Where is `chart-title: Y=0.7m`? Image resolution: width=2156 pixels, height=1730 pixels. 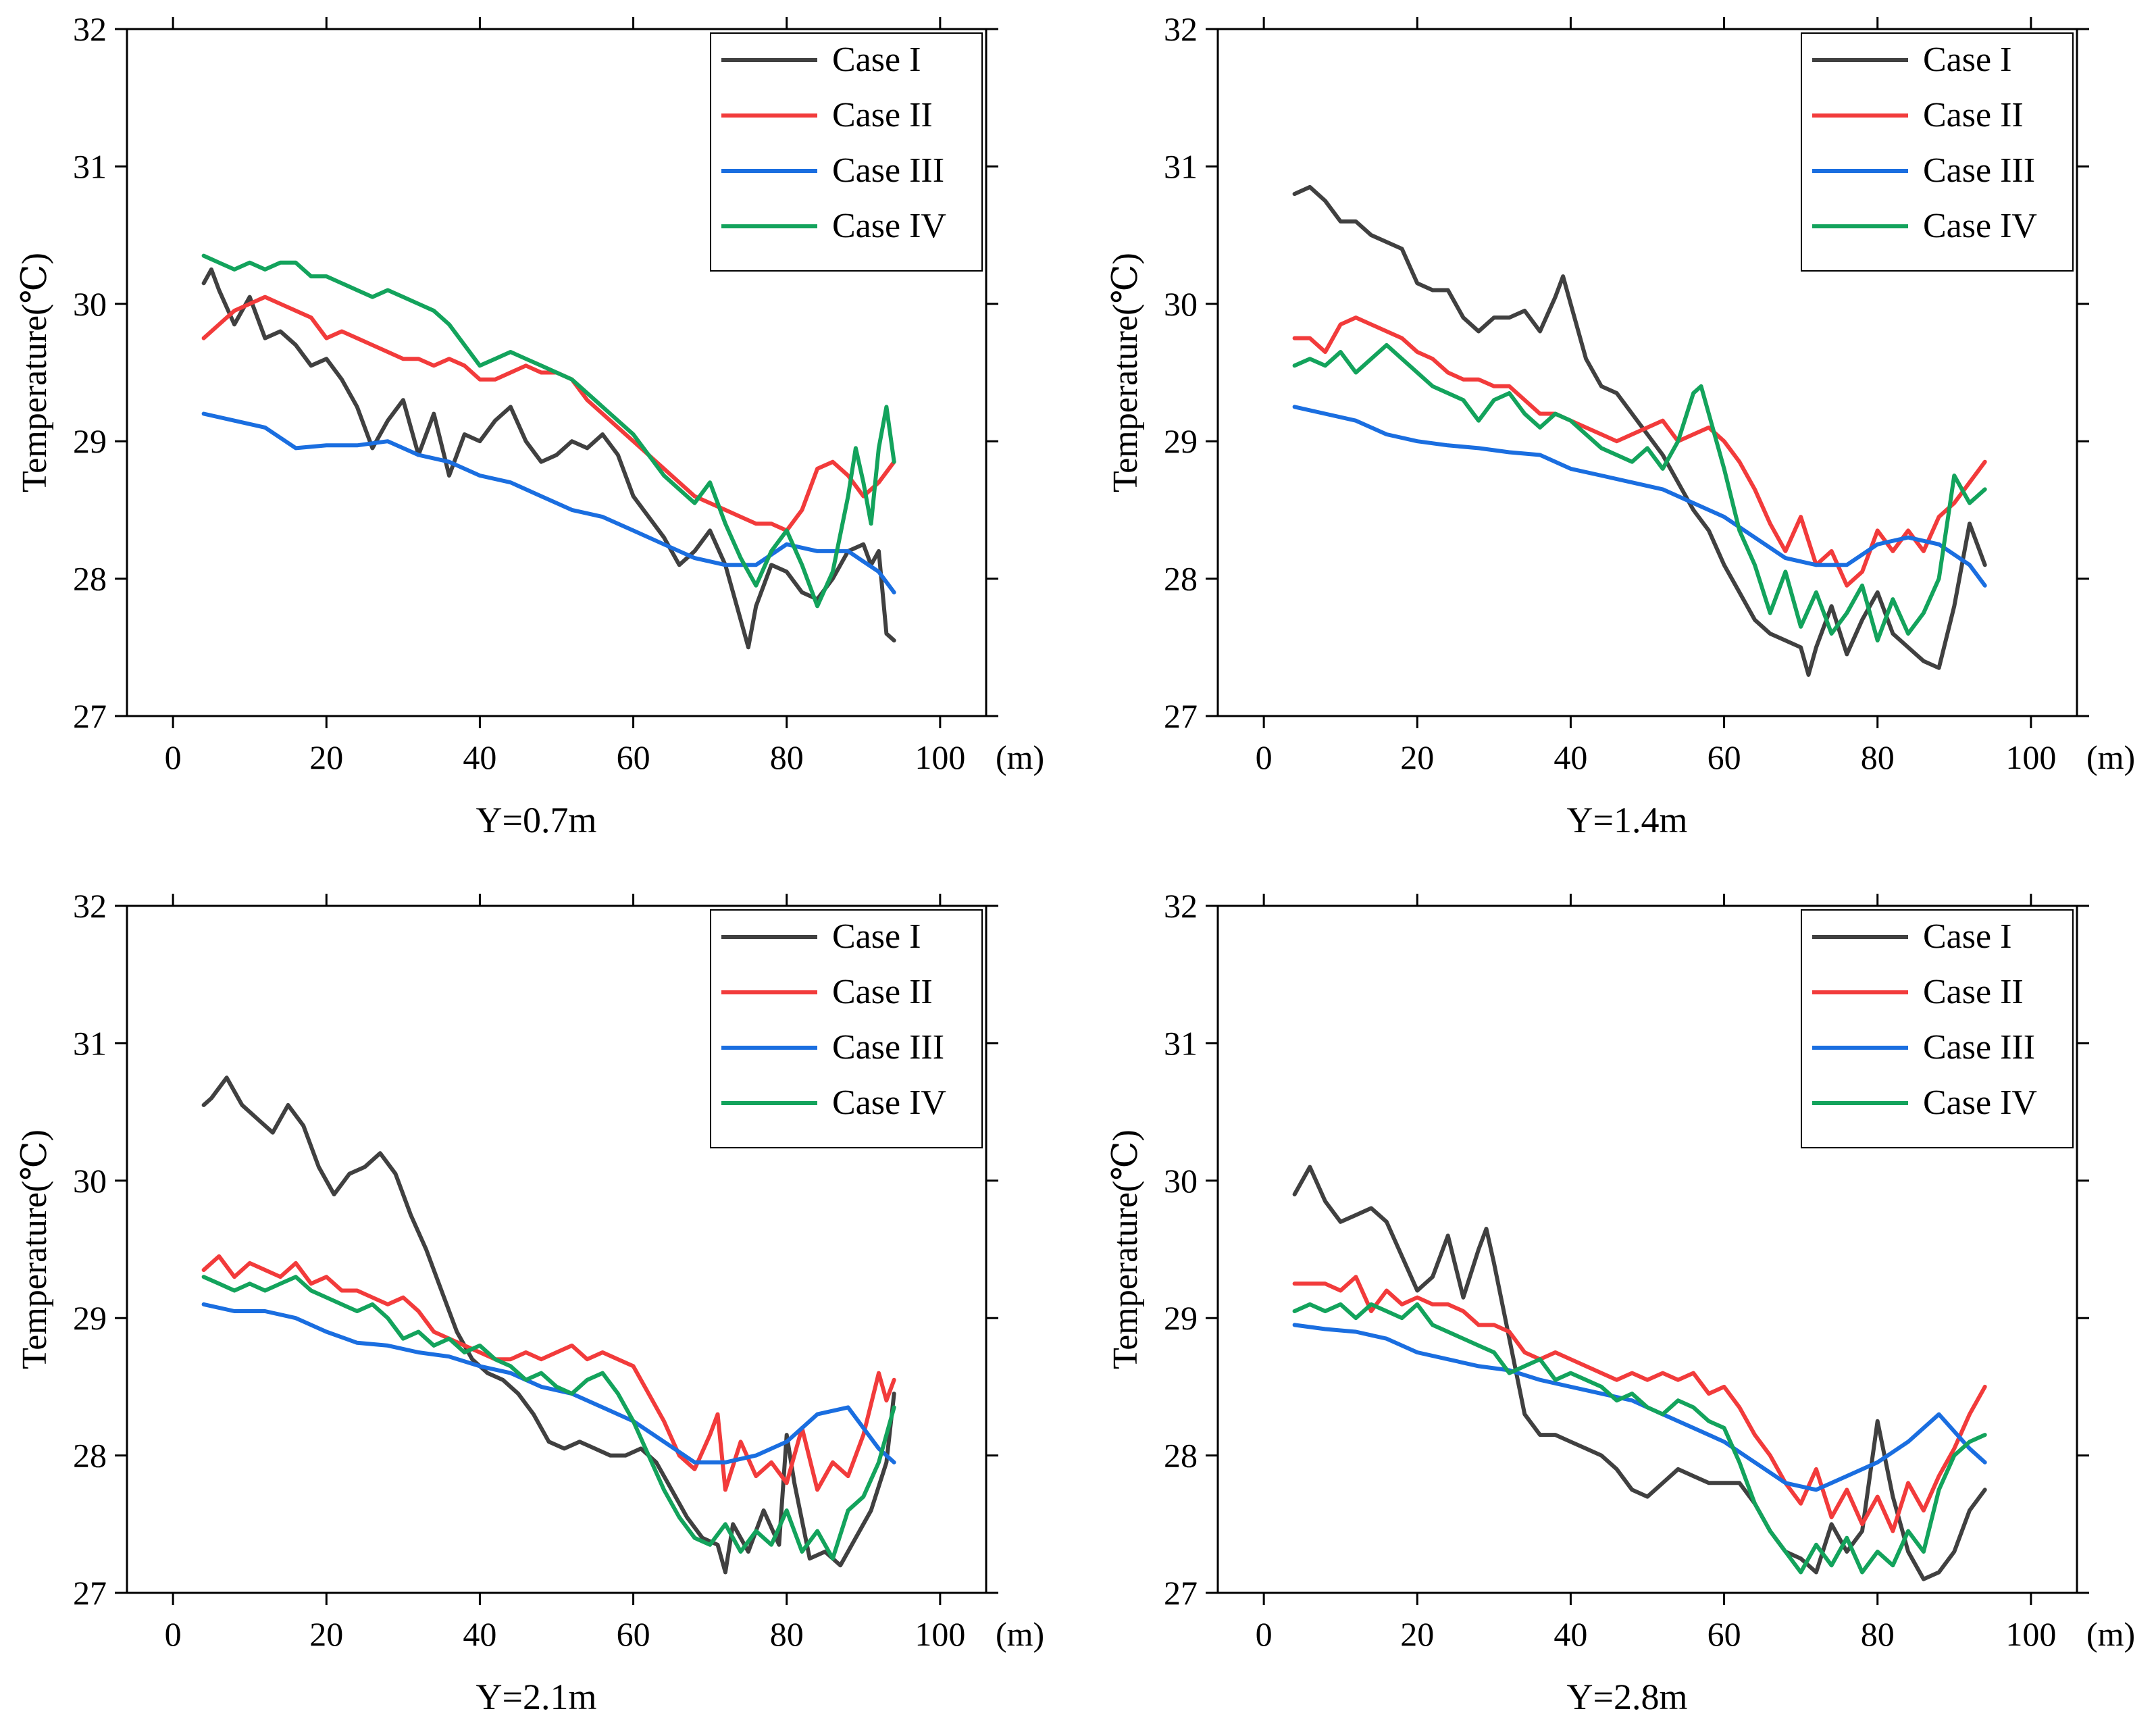
chart-title: Y=0.7m is located at coordinates (536, 820).